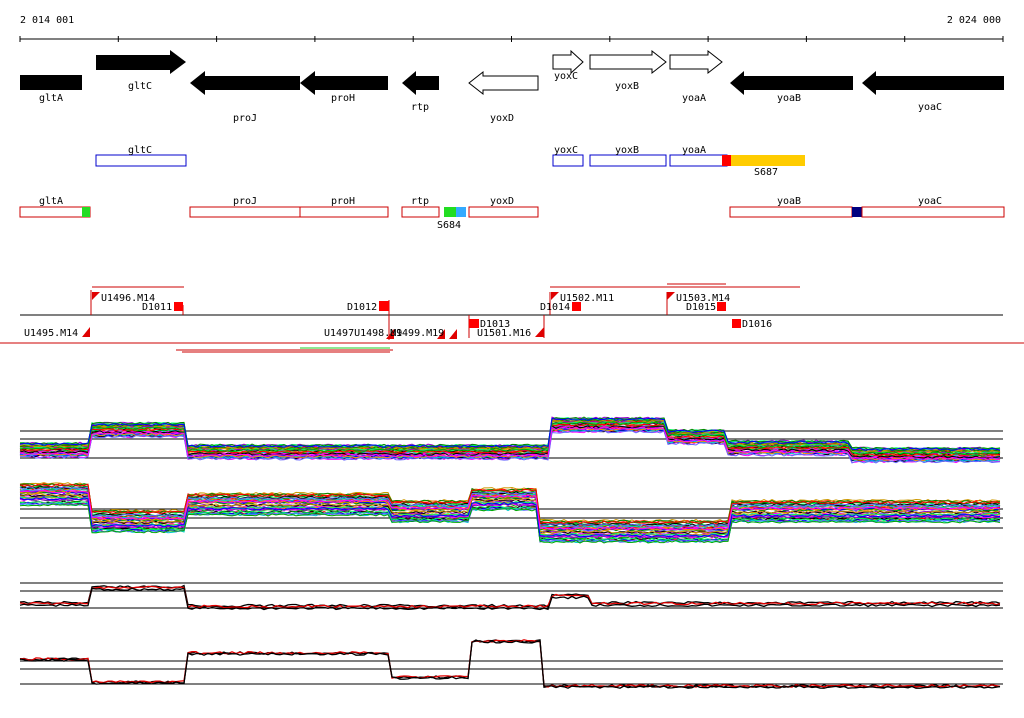 Image resolution: width=1024 pixels, height=718 pixels. What do you see at coordinates (245, 118) in the screenshot?
I see `gene-label-proJ: proJ` at bounding box center [245, 118].